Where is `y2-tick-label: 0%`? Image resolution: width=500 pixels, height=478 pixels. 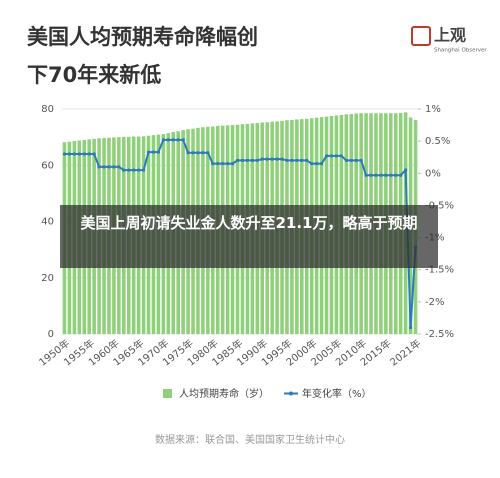
y2-tick-label: 0% is located at coordinates (433, 173).